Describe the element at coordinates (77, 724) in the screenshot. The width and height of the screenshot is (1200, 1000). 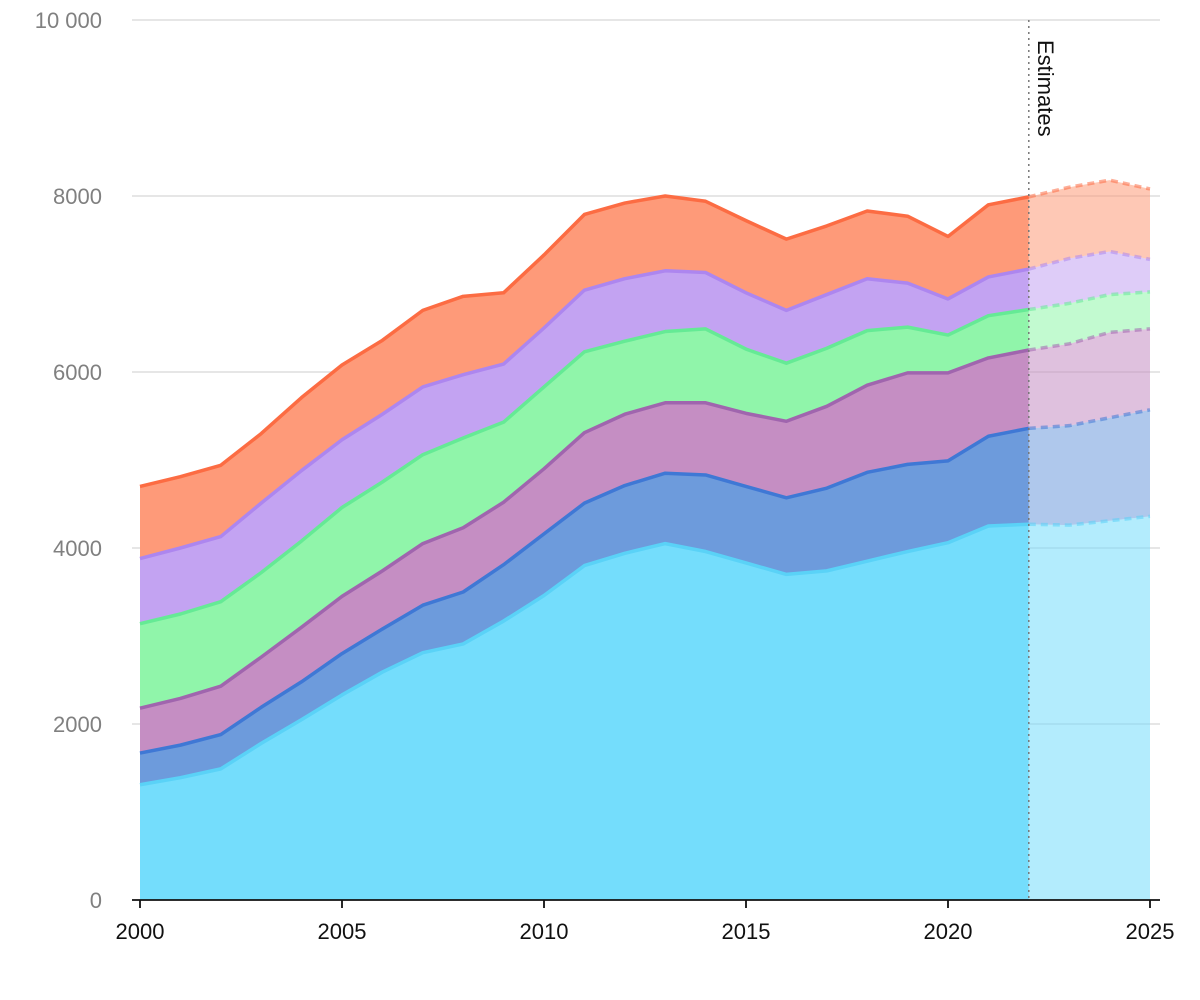
I see `y-tick-label: 2000` at that location.